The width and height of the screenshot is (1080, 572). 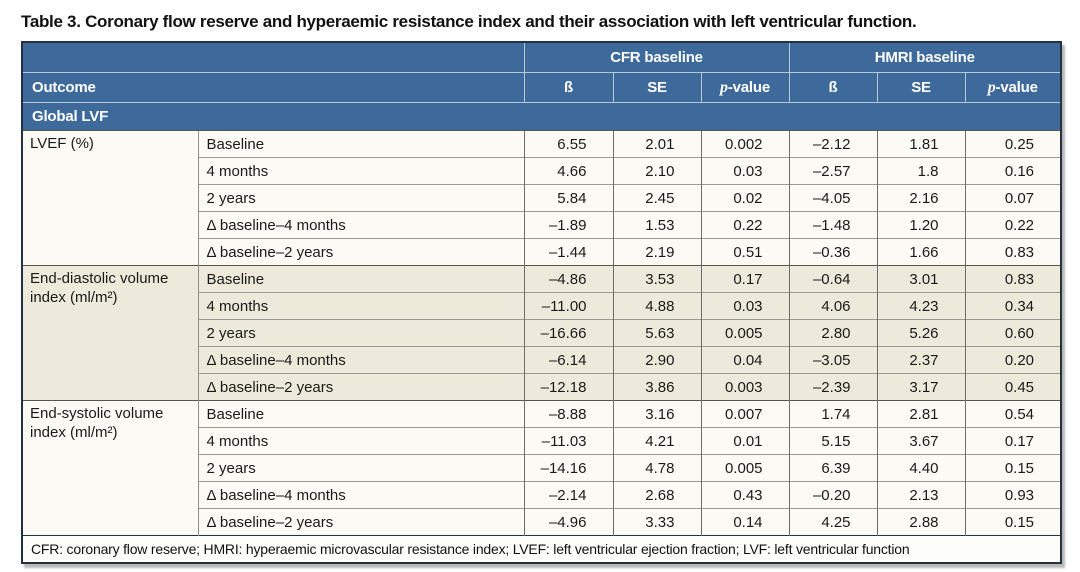 I want to click on table-row: 4 months 4.66 2.10 0.03 –2.57 1.8 0.16, so click(x=542, y=171).